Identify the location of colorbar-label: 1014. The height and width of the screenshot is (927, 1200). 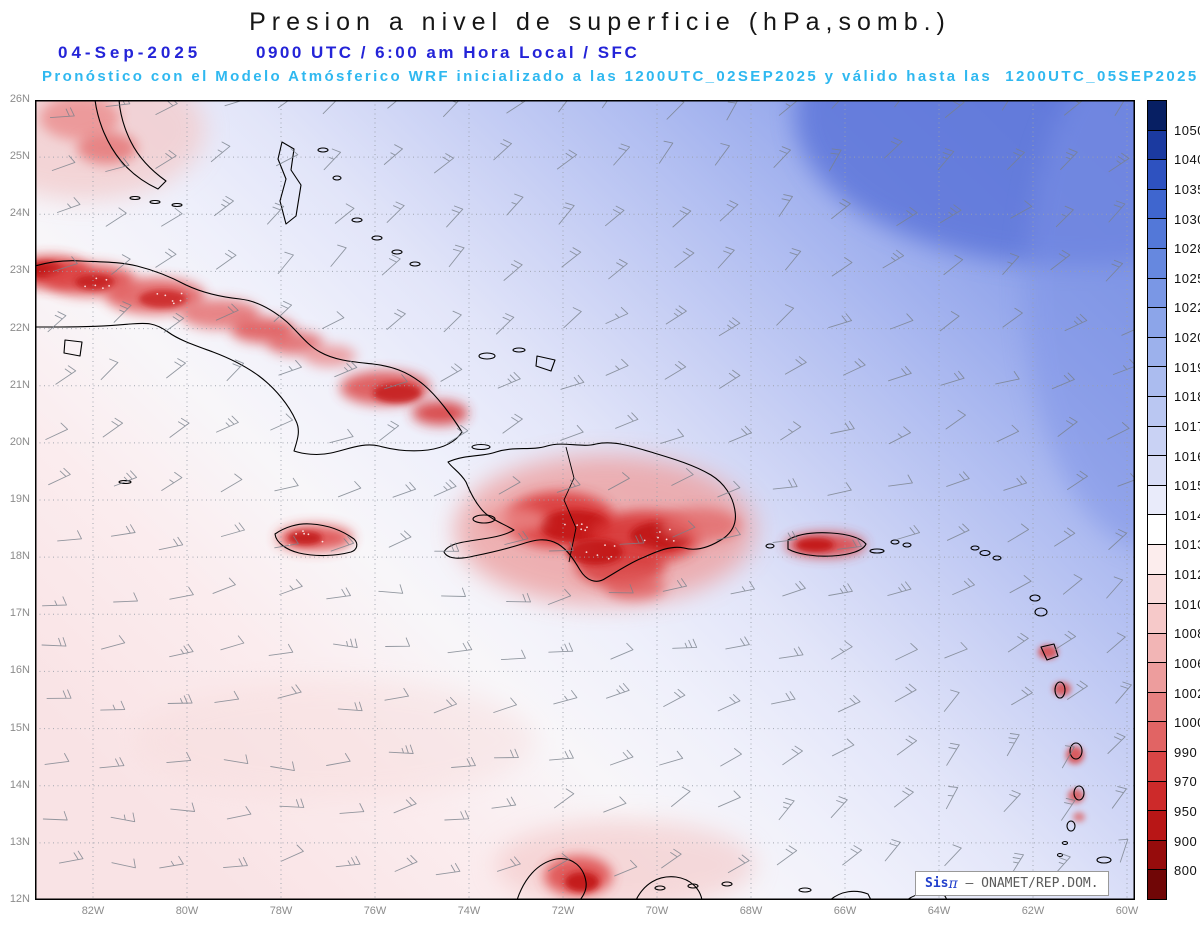
(1187, 515).